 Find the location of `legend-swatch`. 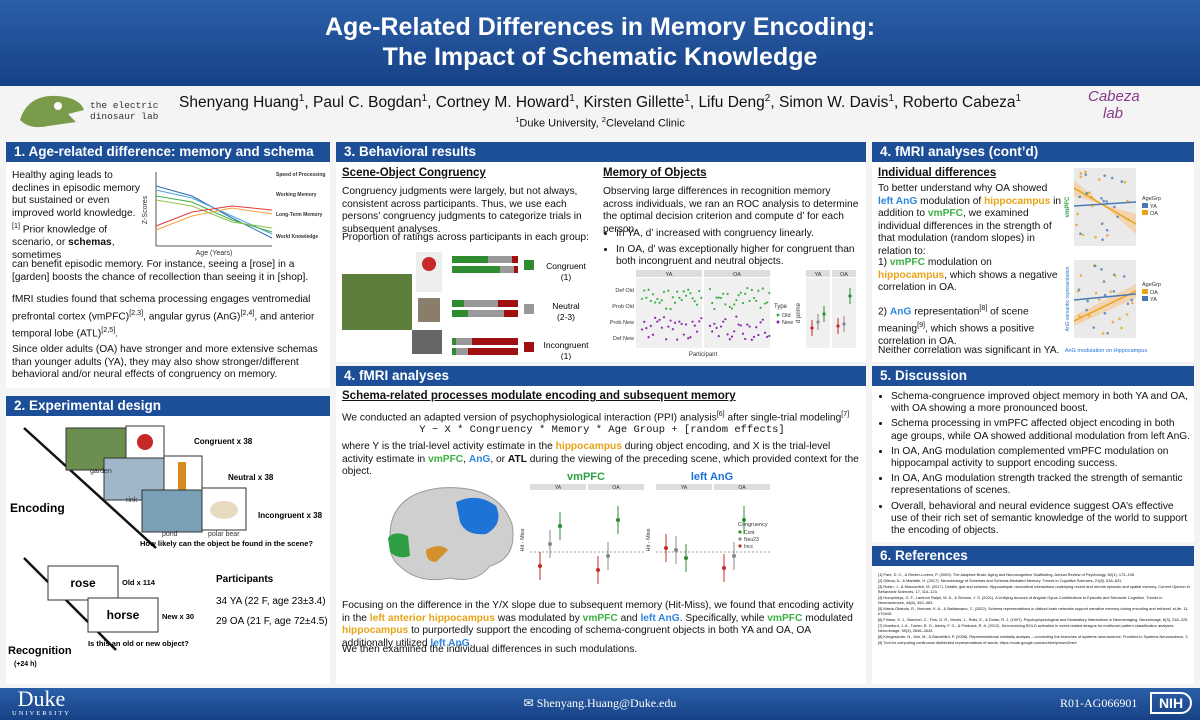

legend-swatch is located at coordinates (1145, 291).